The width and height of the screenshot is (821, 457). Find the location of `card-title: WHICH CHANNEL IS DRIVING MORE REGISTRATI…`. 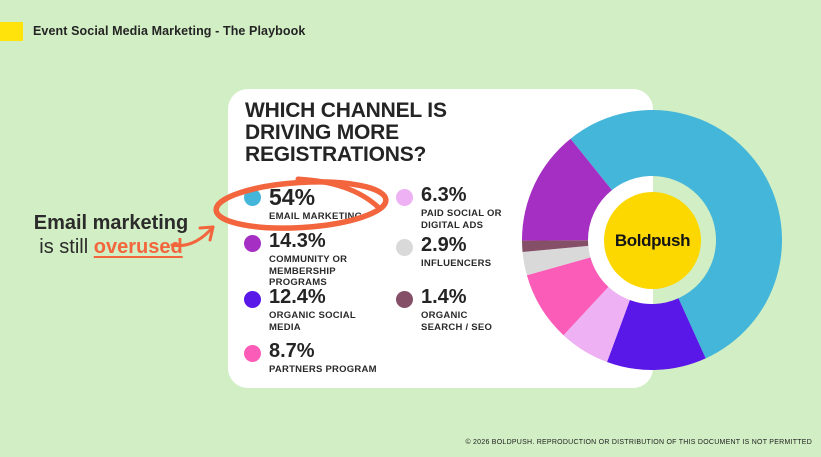

card-title: WHICH CHANNEL IS DRIVING MORE REGISTRATI… is located at coordinates (346, 133).